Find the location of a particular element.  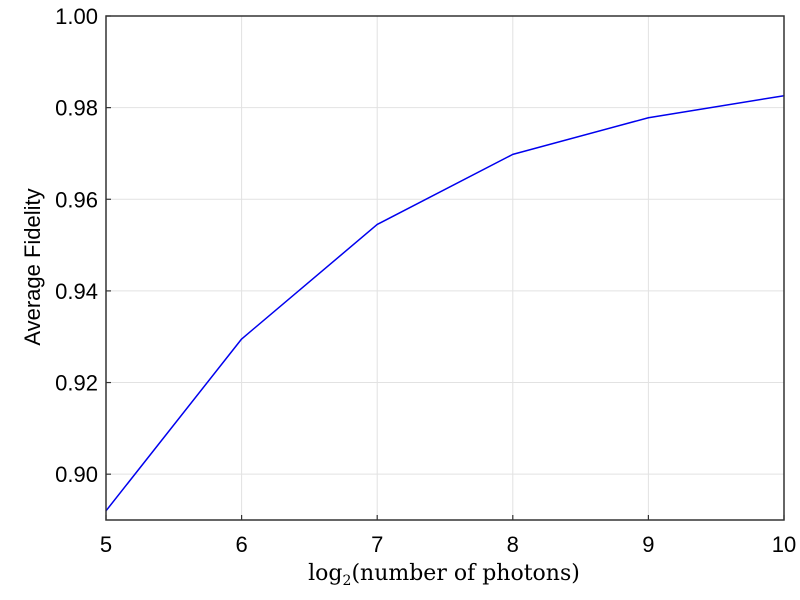

y-tick-label: 0.94 is located at coordinates (76, 291).